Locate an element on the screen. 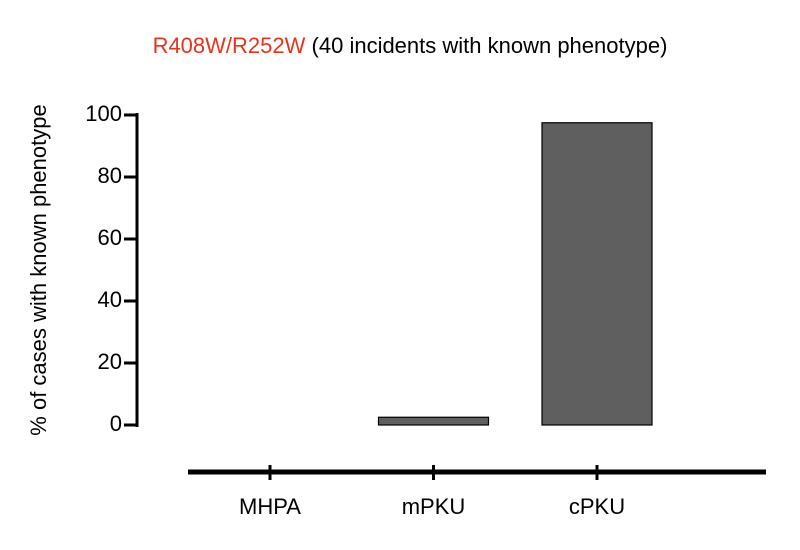  x-tick-label: mPKU is located at coordinates (434, 506).